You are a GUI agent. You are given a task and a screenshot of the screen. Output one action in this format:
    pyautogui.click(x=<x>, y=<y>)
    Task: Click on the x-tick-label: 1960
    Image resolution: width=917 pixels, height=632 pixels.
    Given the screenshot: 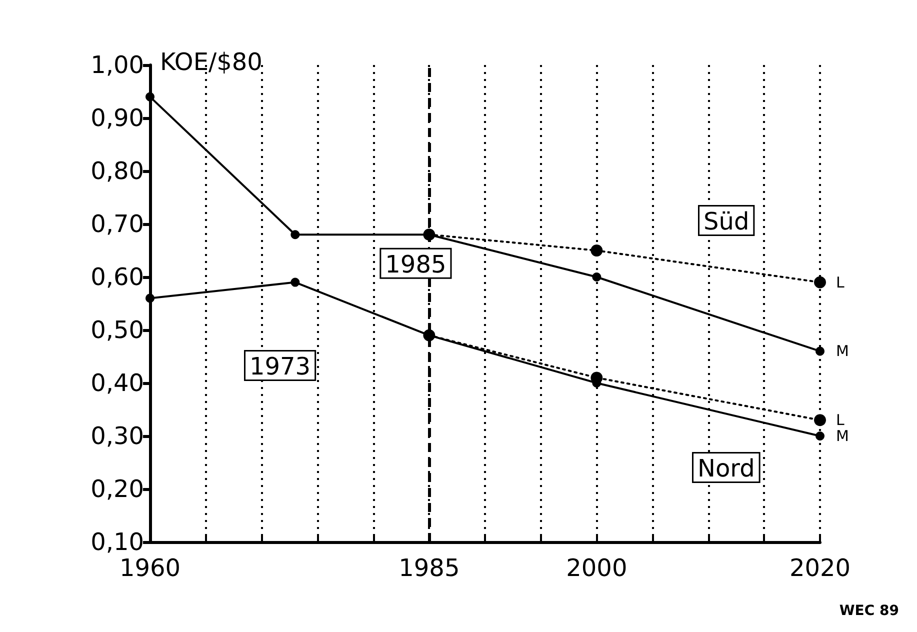 What is the action you would take?
    pyautogui.click(x=150, y=568)
    